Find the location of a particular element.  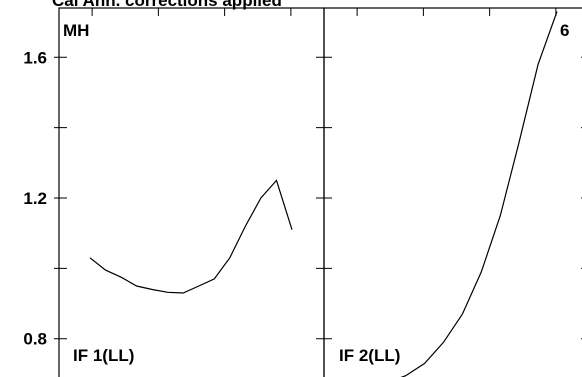

panel-if1-ytick-labels: 0.8 1.2 1.6 is located at coordinates (35, 198).